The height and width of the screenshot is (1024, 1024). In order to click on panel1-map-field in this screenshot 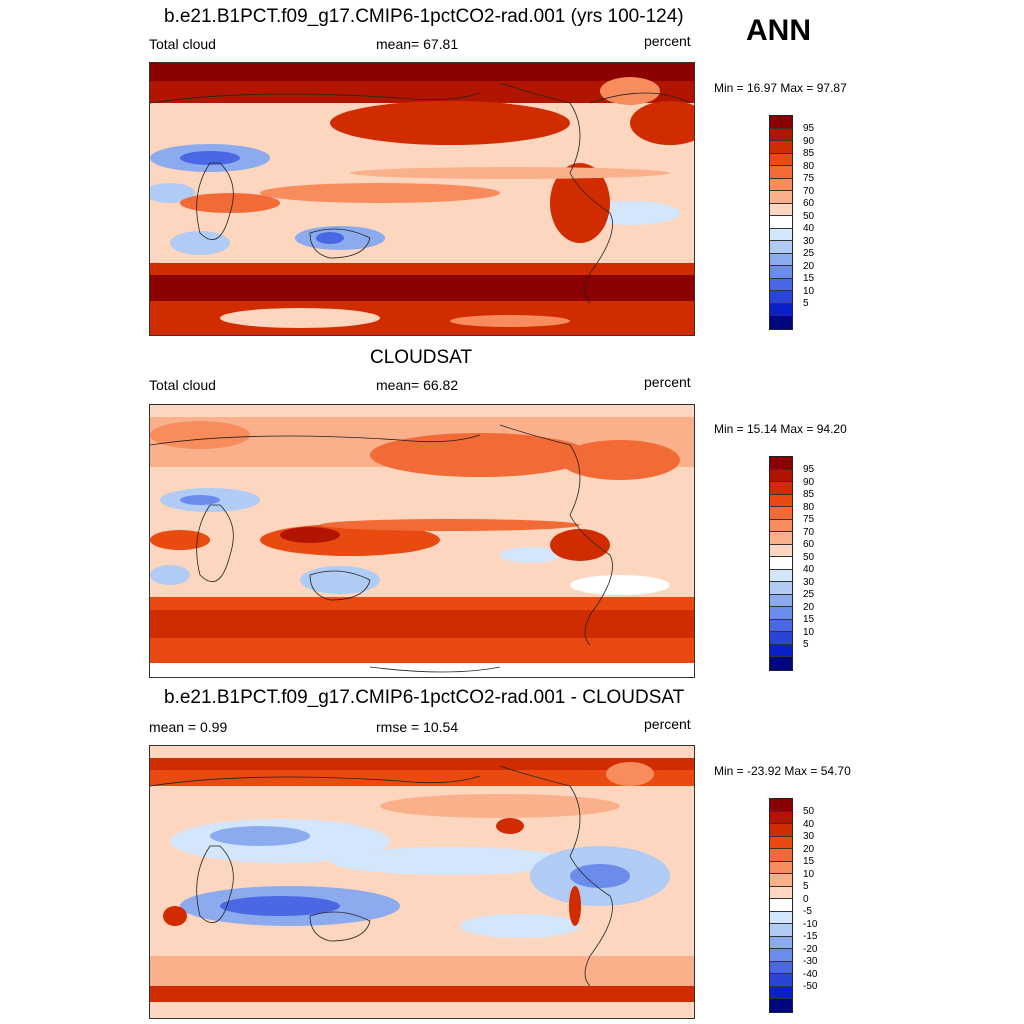, I will do `click(422, 199)`.